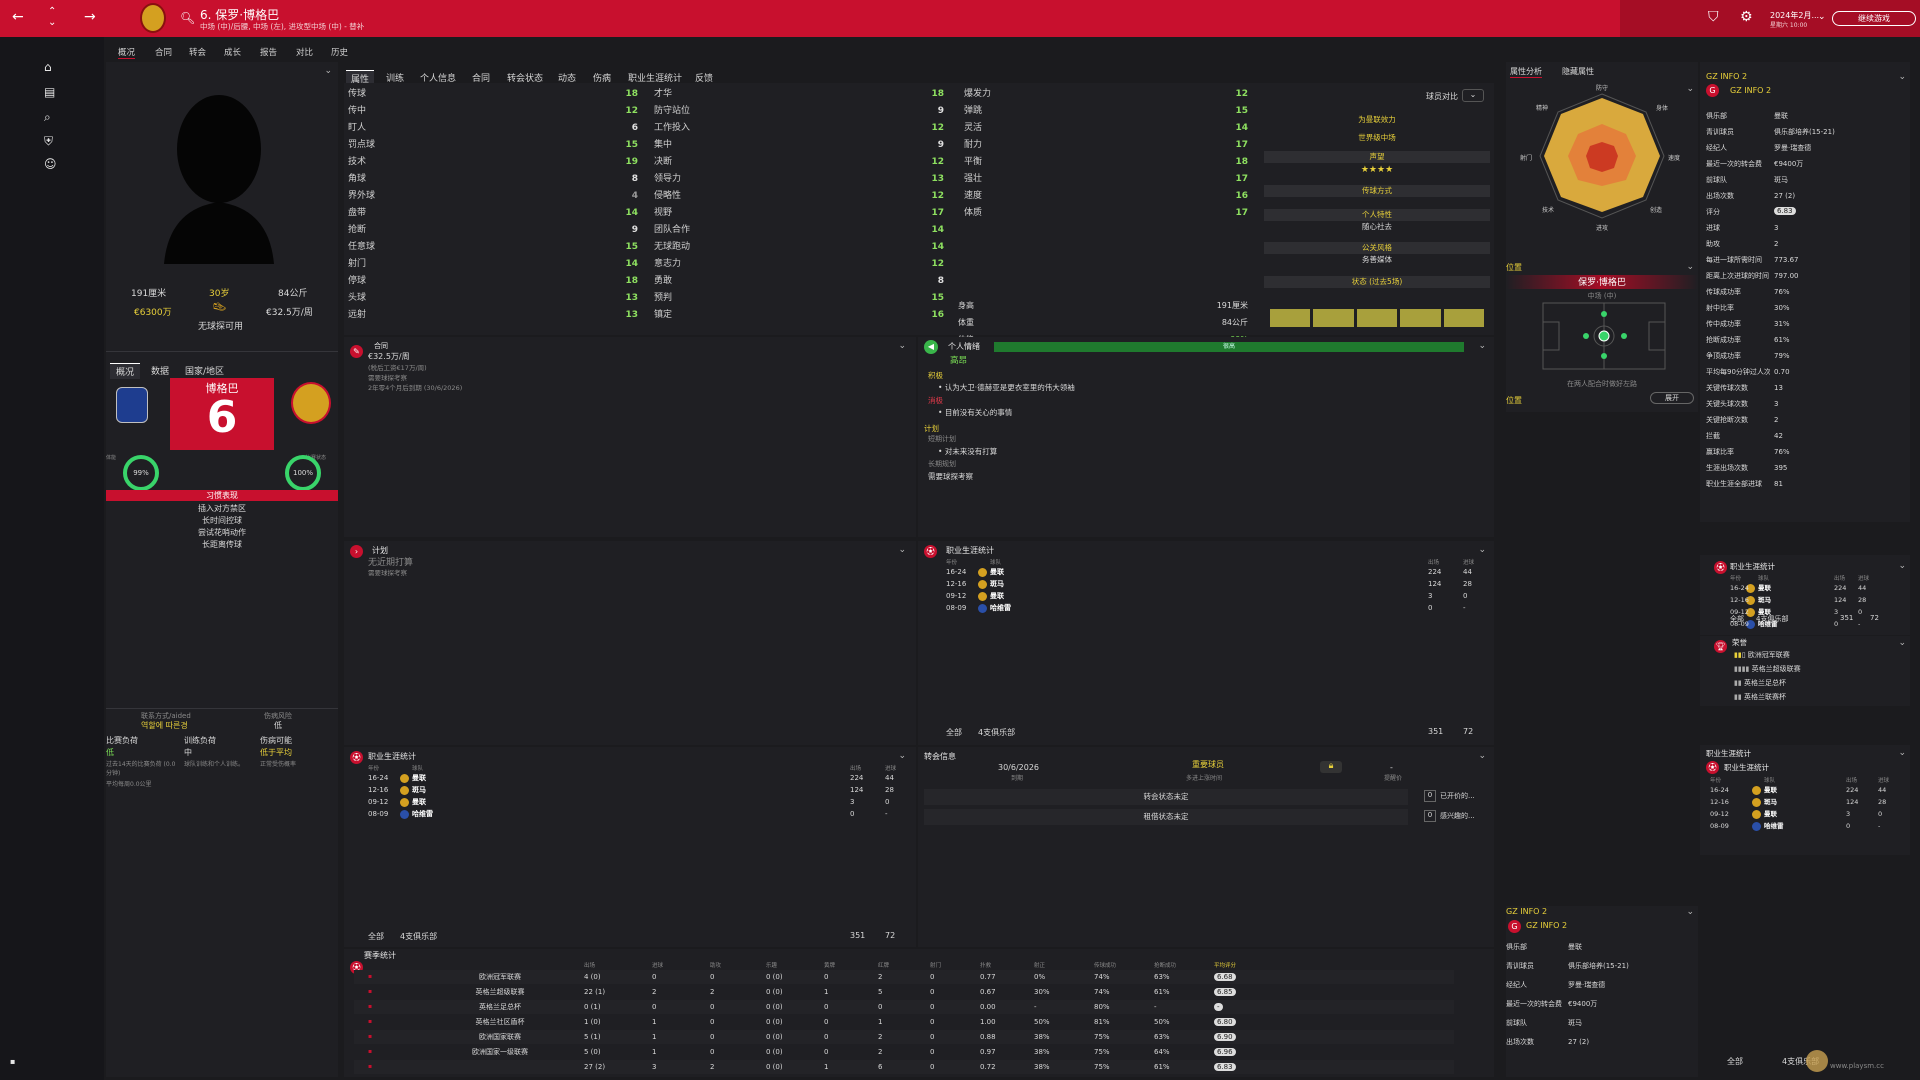 The width and height of the screenshot is (1920, 1080). Describe the element at coordinates (904, 1007) in the screenshot. I see `season-row: ▪ 英格兰足总杯 0 (1) 0 0 0 (0) 0 0 0 0.00 - 80% - -` at that location.